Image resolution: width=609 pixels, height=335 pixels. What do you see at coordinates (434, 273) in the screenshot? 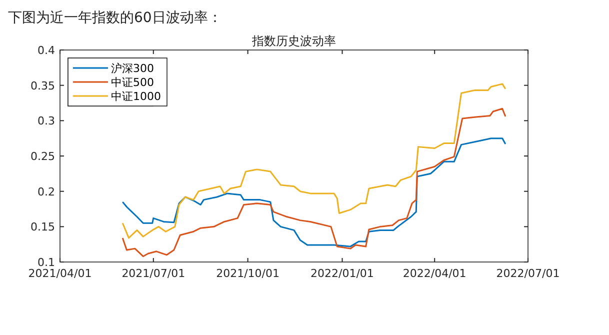
I see `x-tick-label: 2022/04/01` at bounding box center [434, 273].